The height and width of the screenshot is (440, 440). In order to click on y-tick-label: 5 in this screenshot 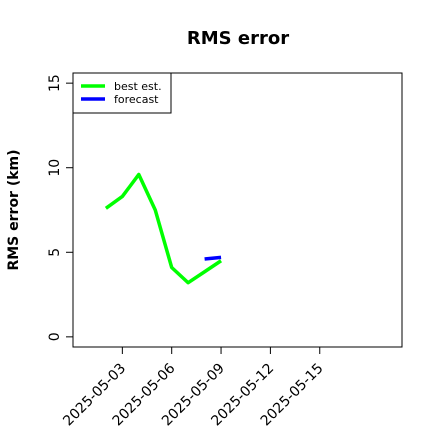, I will do `click(55, 252)`.